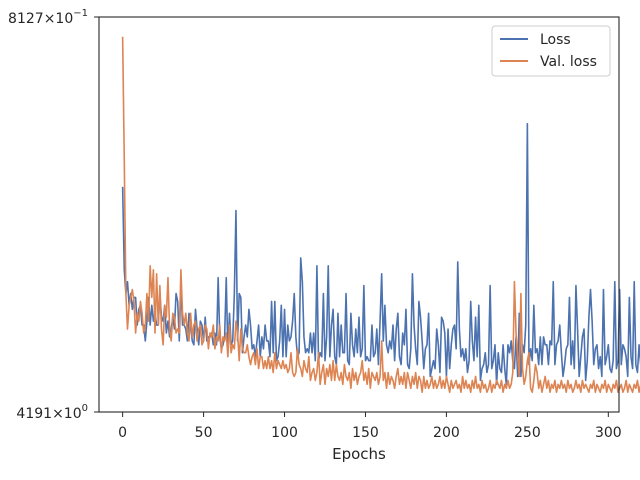  What do you see at coordinates (446, 433) in the screenshot?
I see `x-tick-label: 200` at bounding box center [446, 433].